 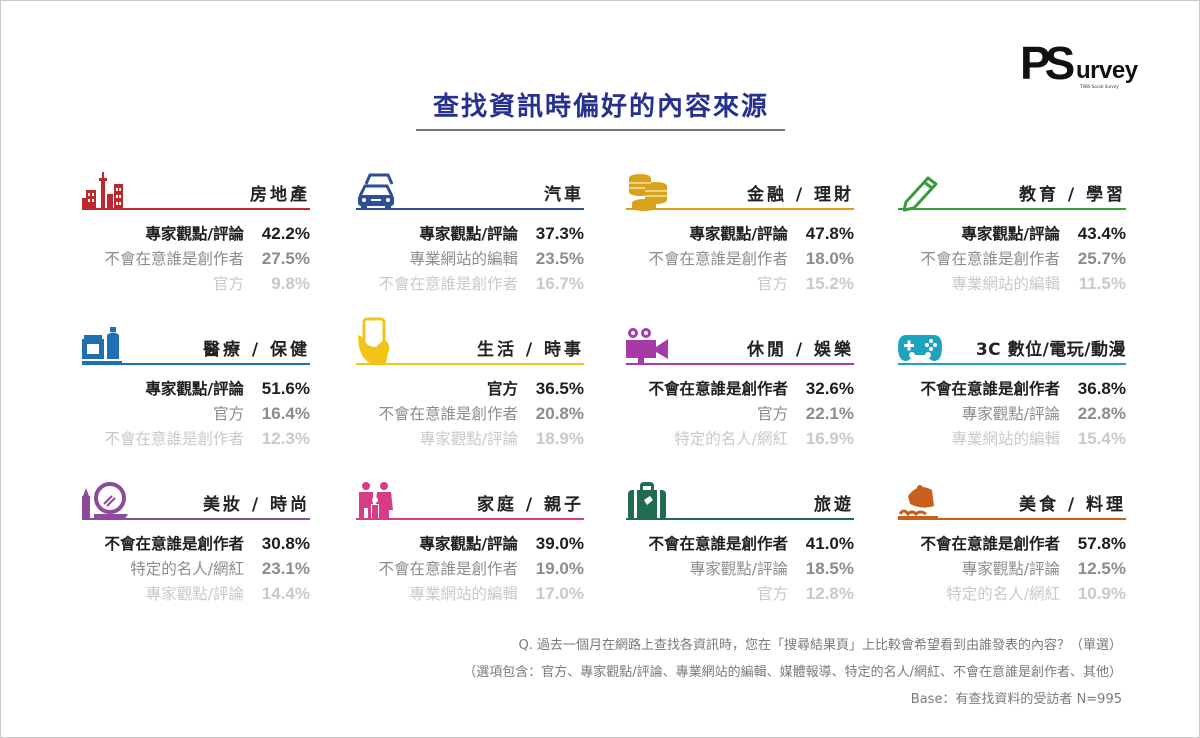 What do you see at coordinates (207, 438) in the screenshot?
I see `result-row-3: 不會在意誰是創作者 12.3%` at bounding box center [207, 438].